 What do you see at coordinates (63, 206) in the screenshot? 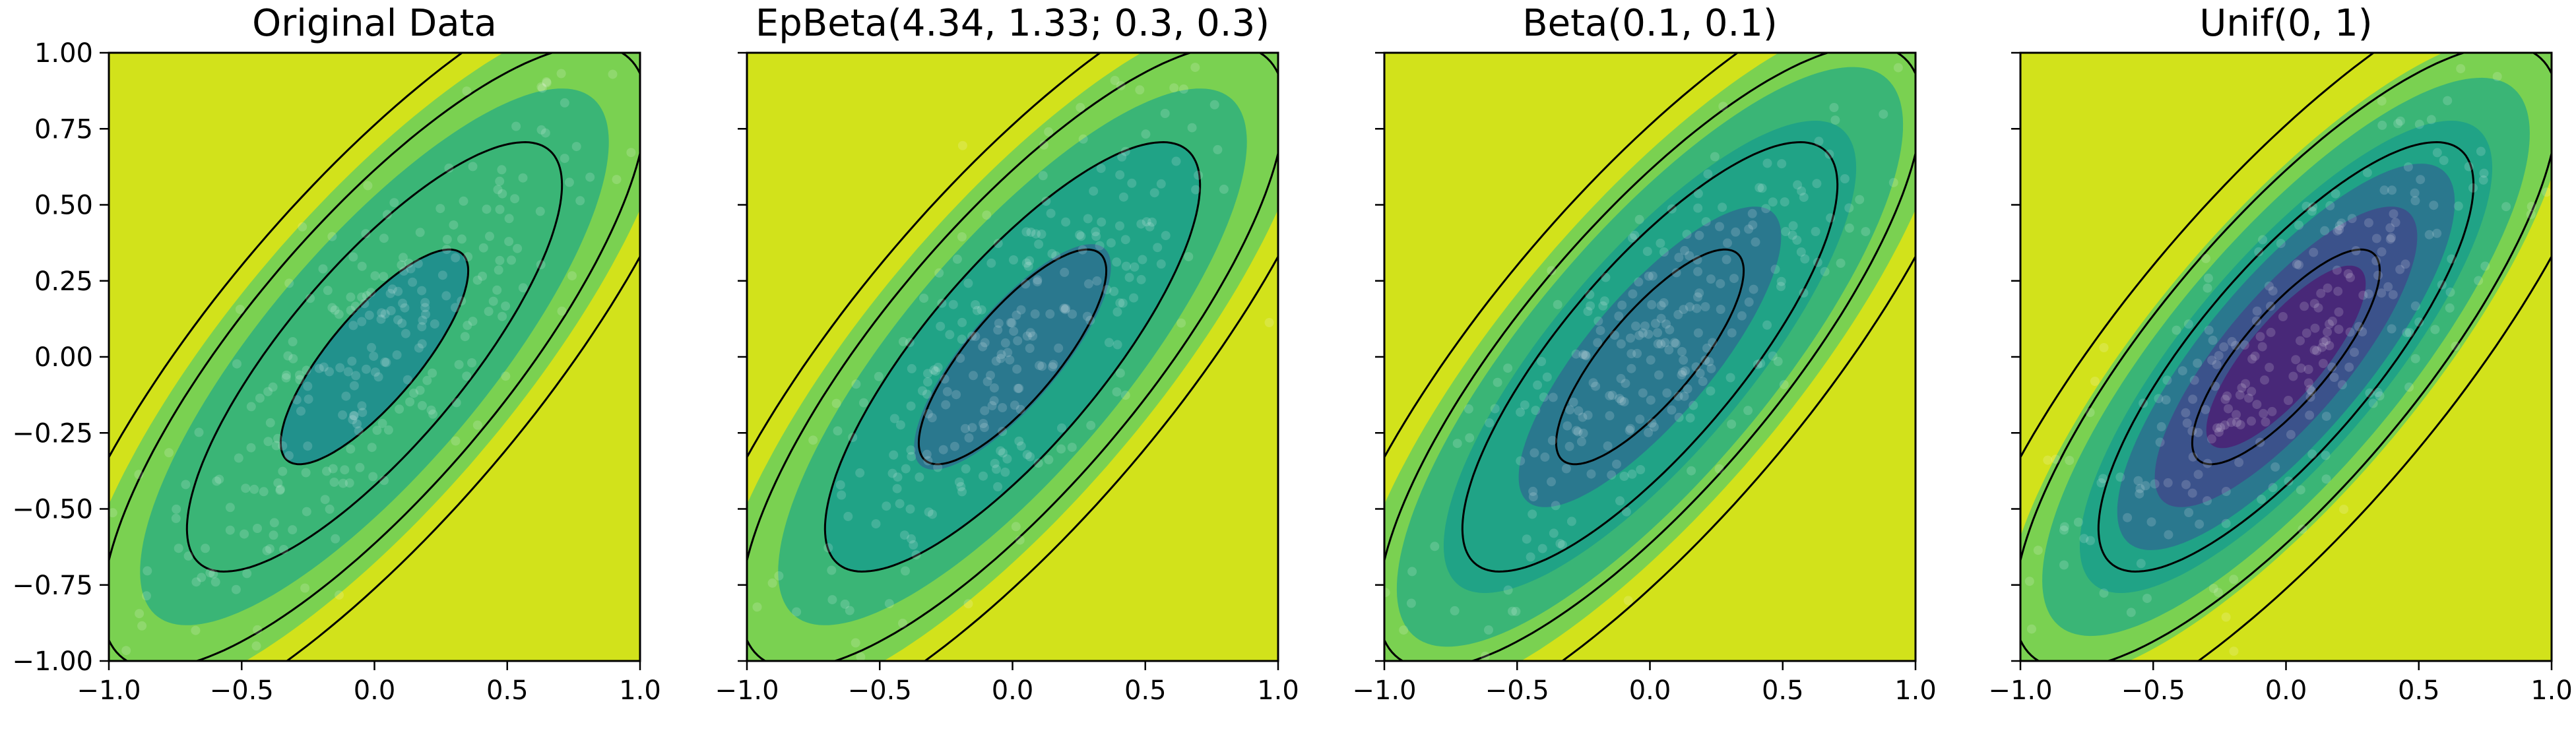
I see `y-tick-label: 0.50` at bounding box center [63, 206].